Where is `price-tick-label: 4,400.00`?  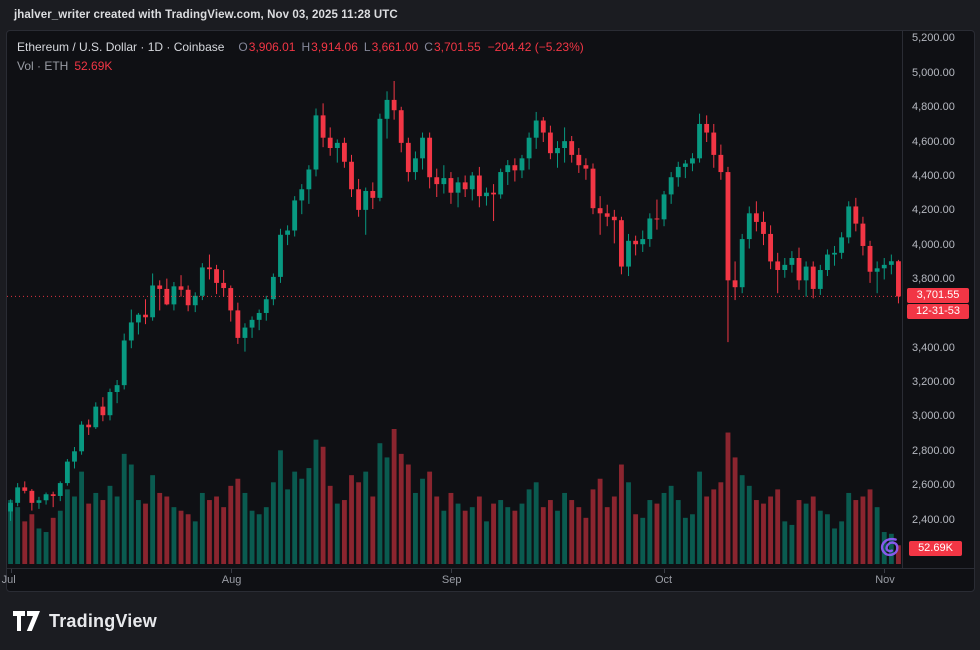 price-tick-label: 4,400.00 is located at coordinates (933, 175).